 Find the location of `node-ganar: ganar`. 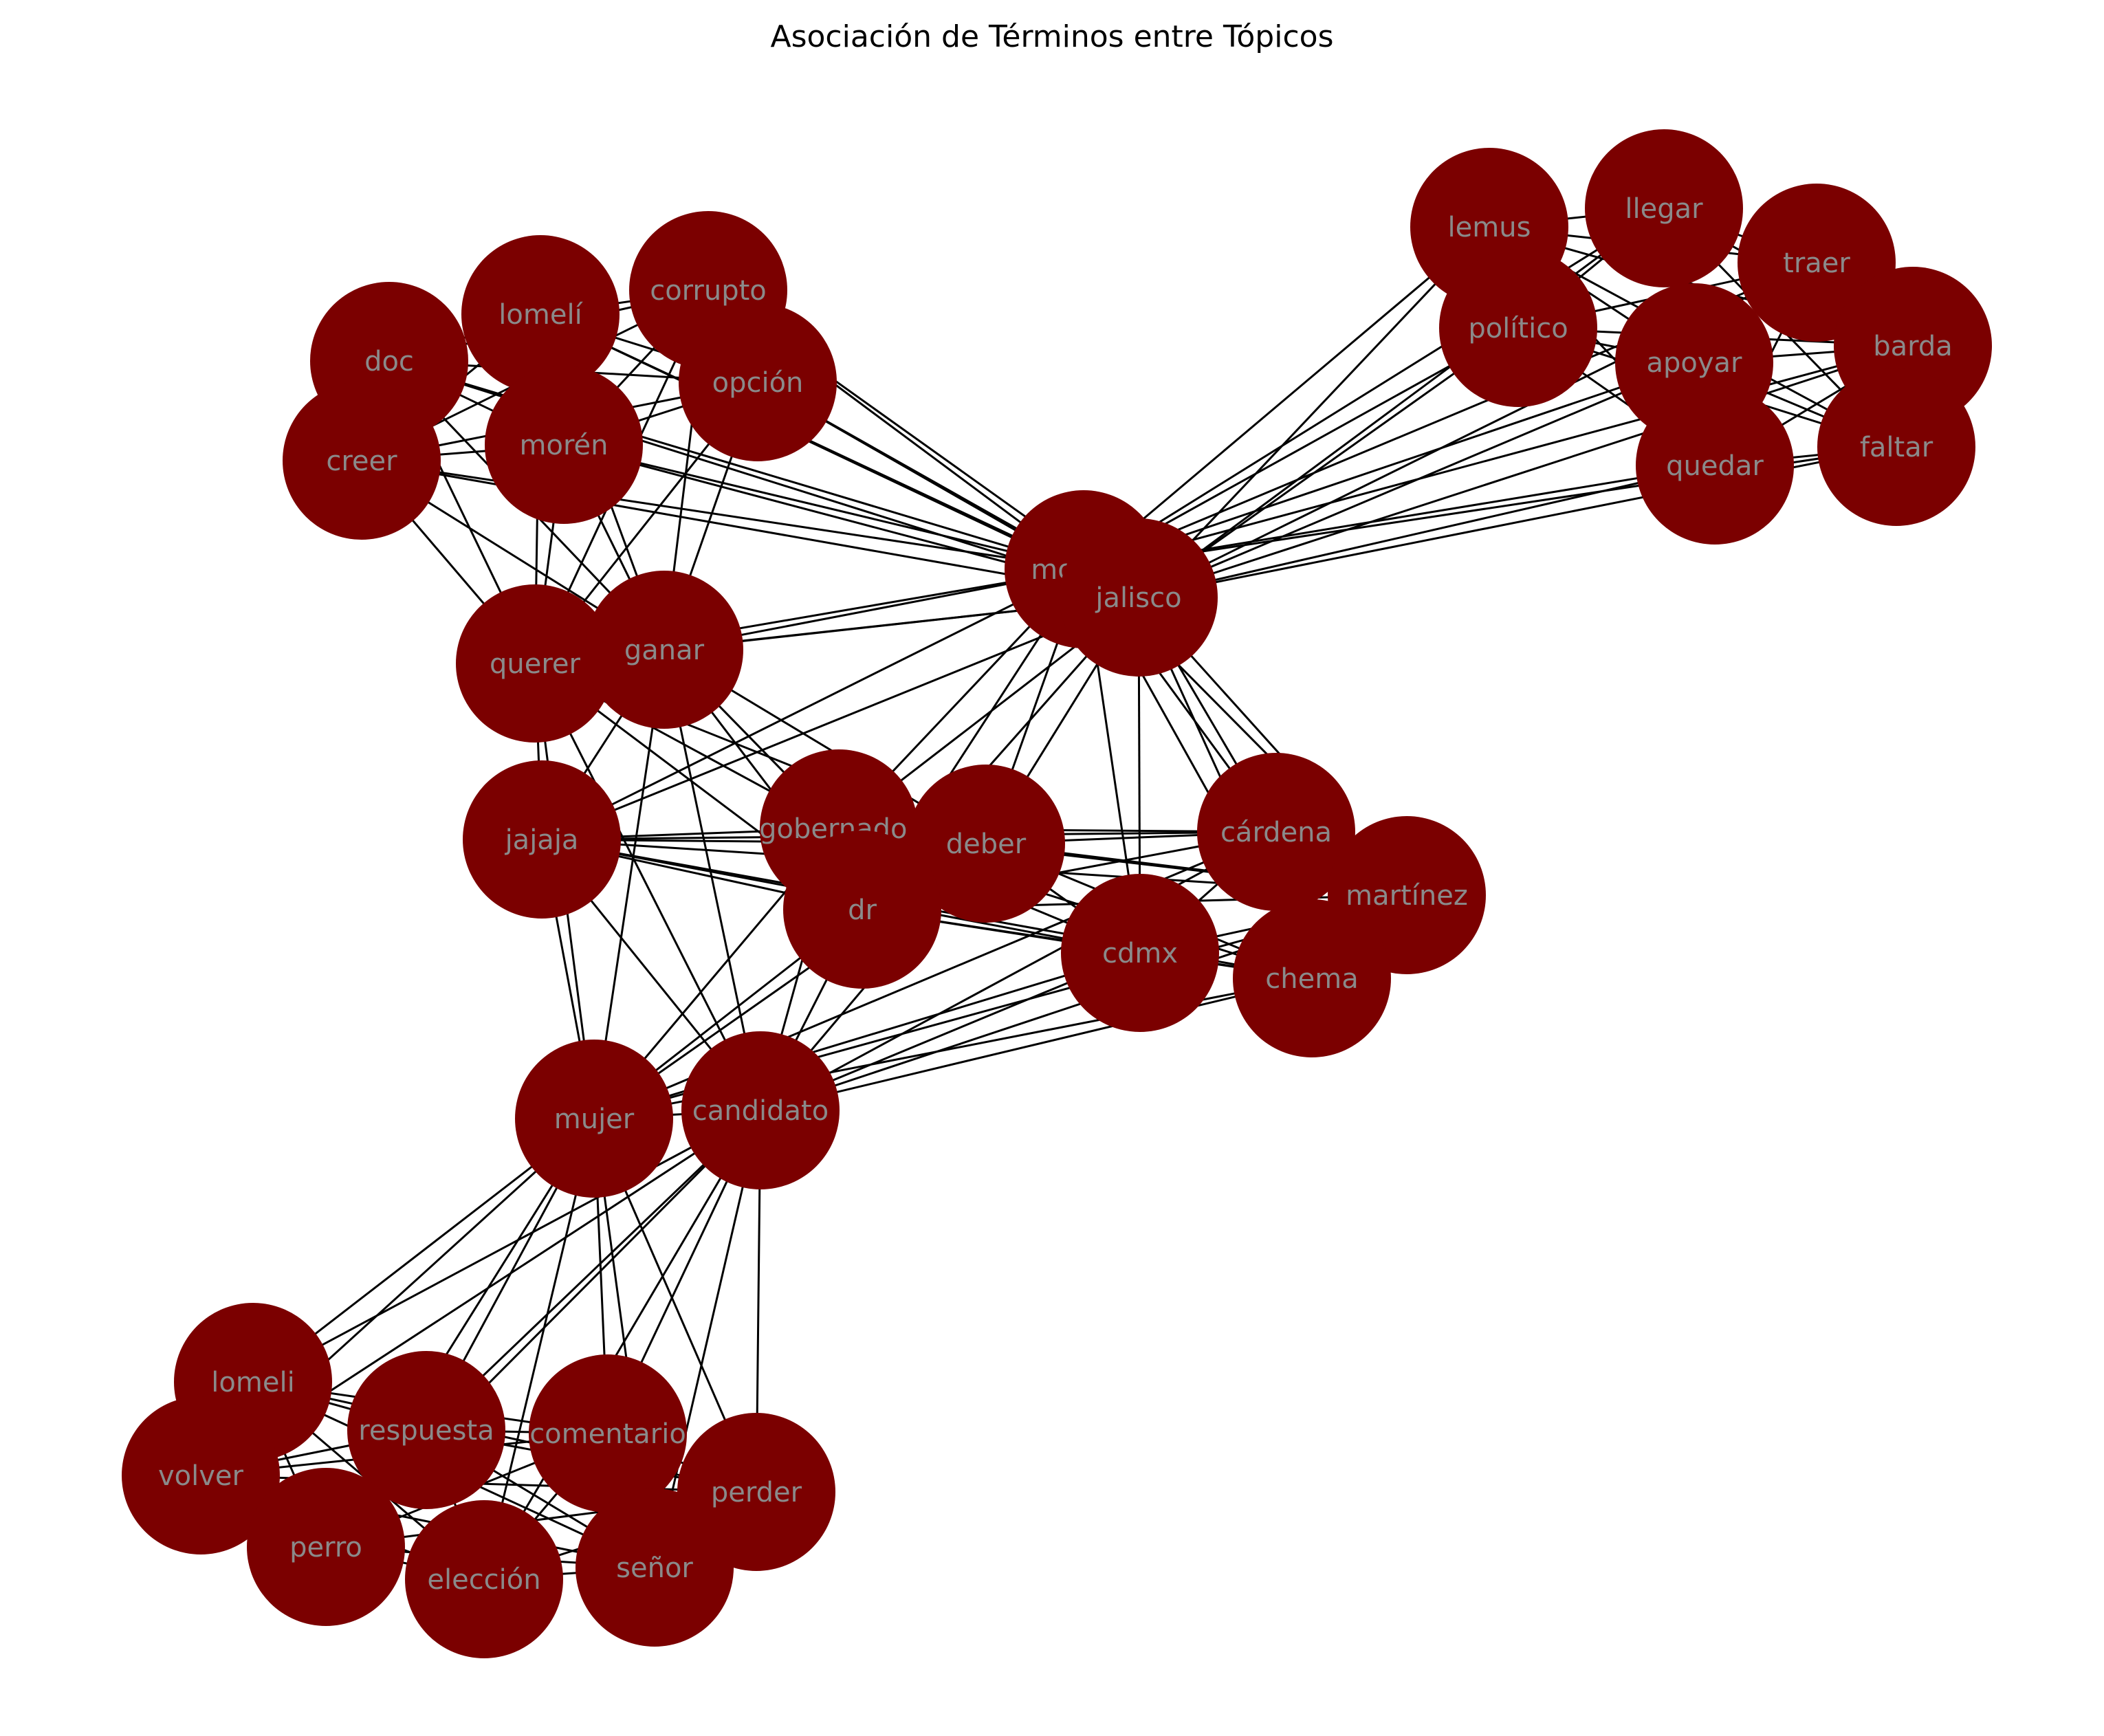

node-ganar: ganar is located at coordinates (664, 650).